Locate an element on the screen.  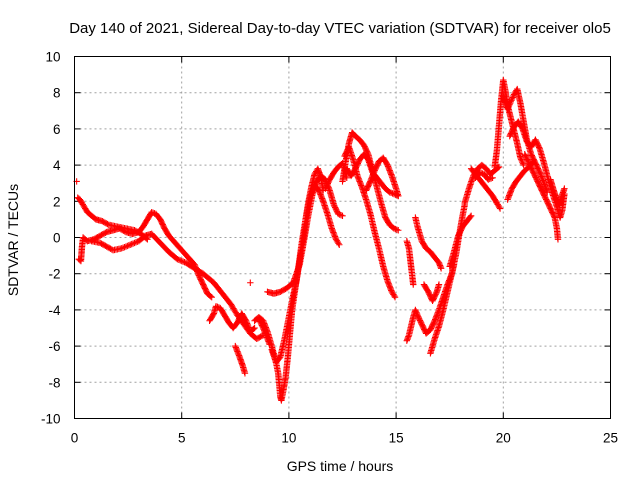
x-tick-label: 20 is located at coordinates (503, 438).